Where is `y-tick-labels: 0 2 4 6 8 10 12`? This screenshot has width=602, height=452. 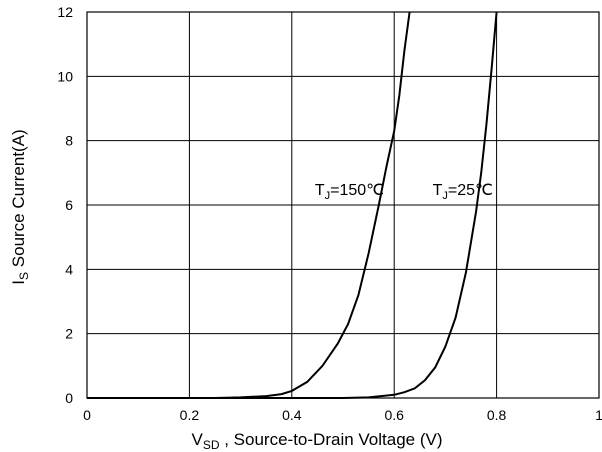
y-tick-labels: 0 2 4 6 8 10 12 is located at coordinates (65, 205).